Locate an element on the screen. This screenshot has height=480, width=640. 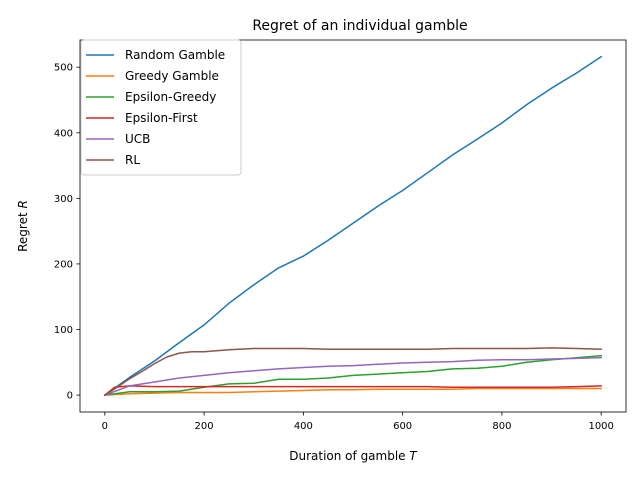
y-tick-label: 500 is located at coordinates (63, 68).